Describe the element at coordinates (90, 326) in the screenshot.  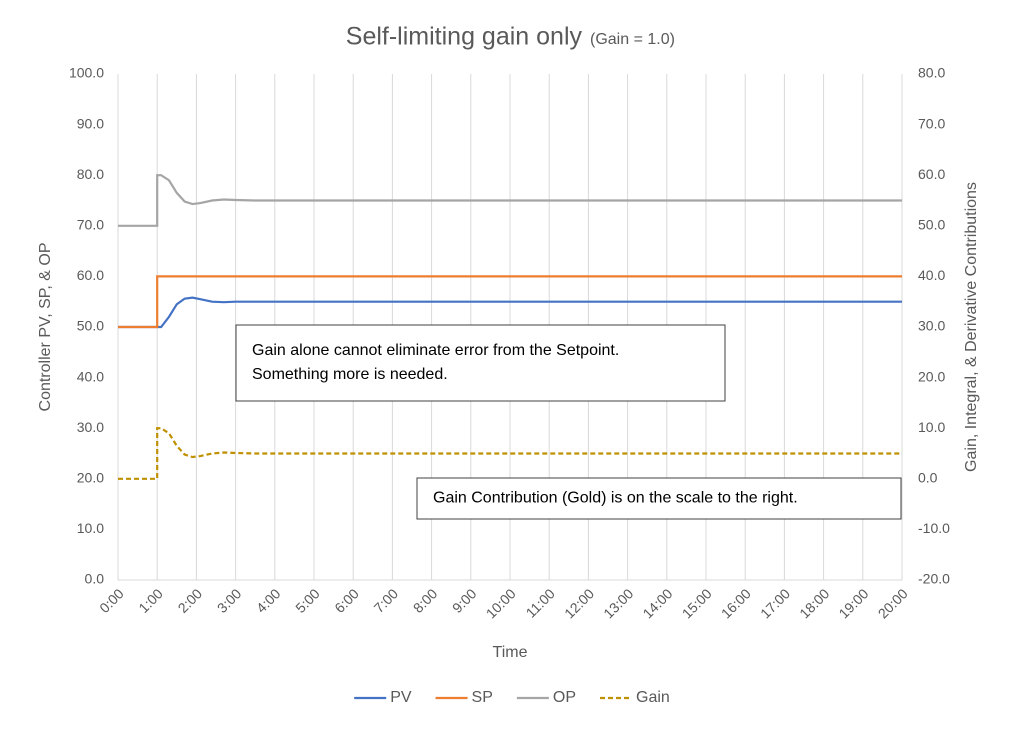
I see `y-tick-label: 50.0` at that location.